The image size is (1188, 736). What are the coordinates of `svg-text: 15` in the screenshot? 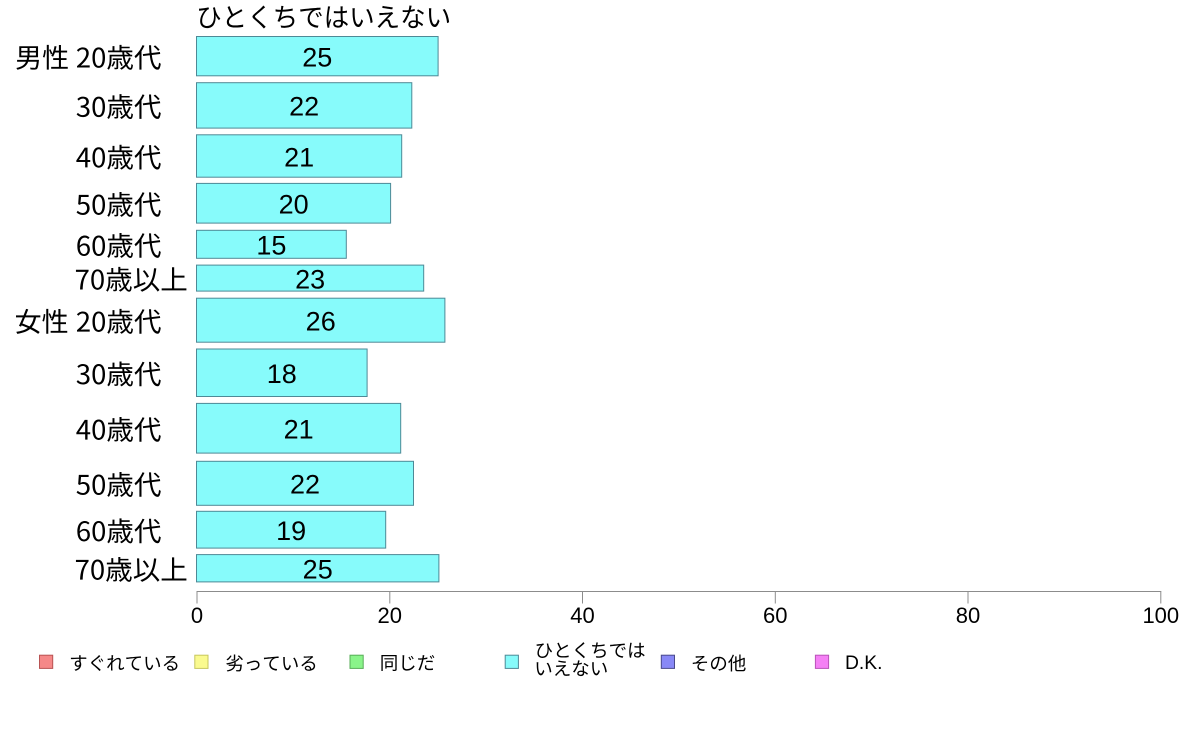 It's located at (271, 246).